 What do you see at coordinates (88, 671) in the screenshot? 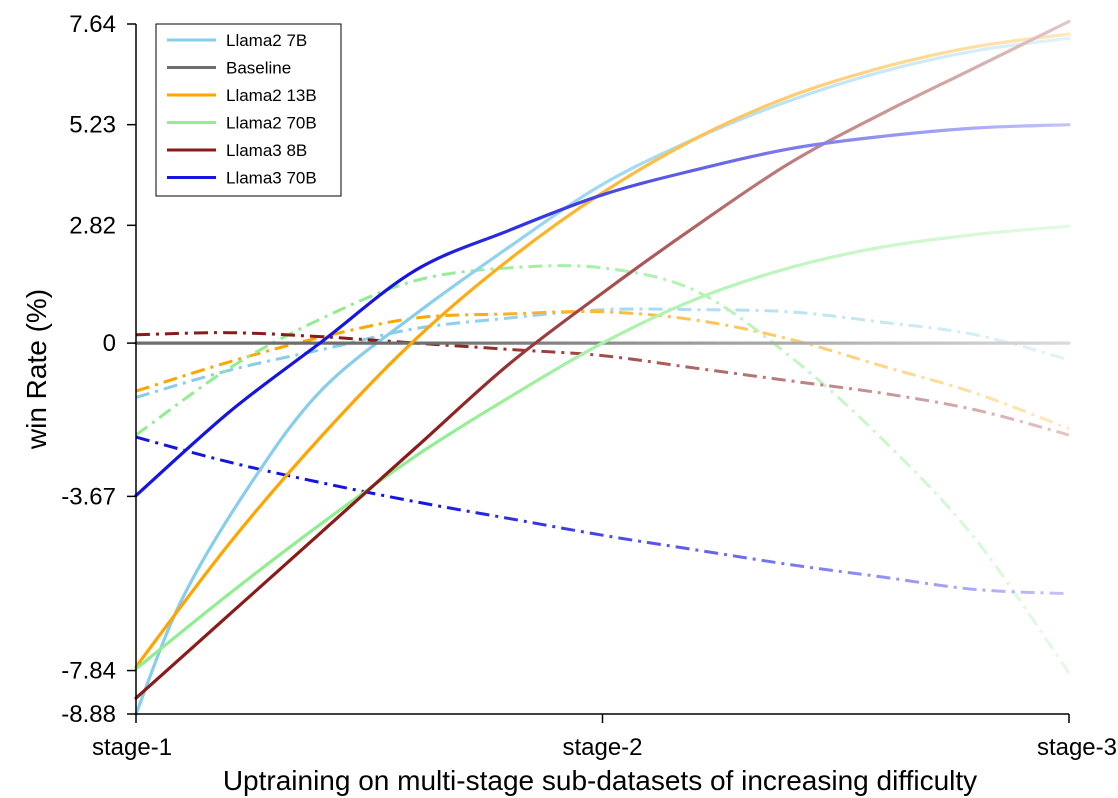
I see `y-tick-label: -7.84` at bounding box center [88, 671].